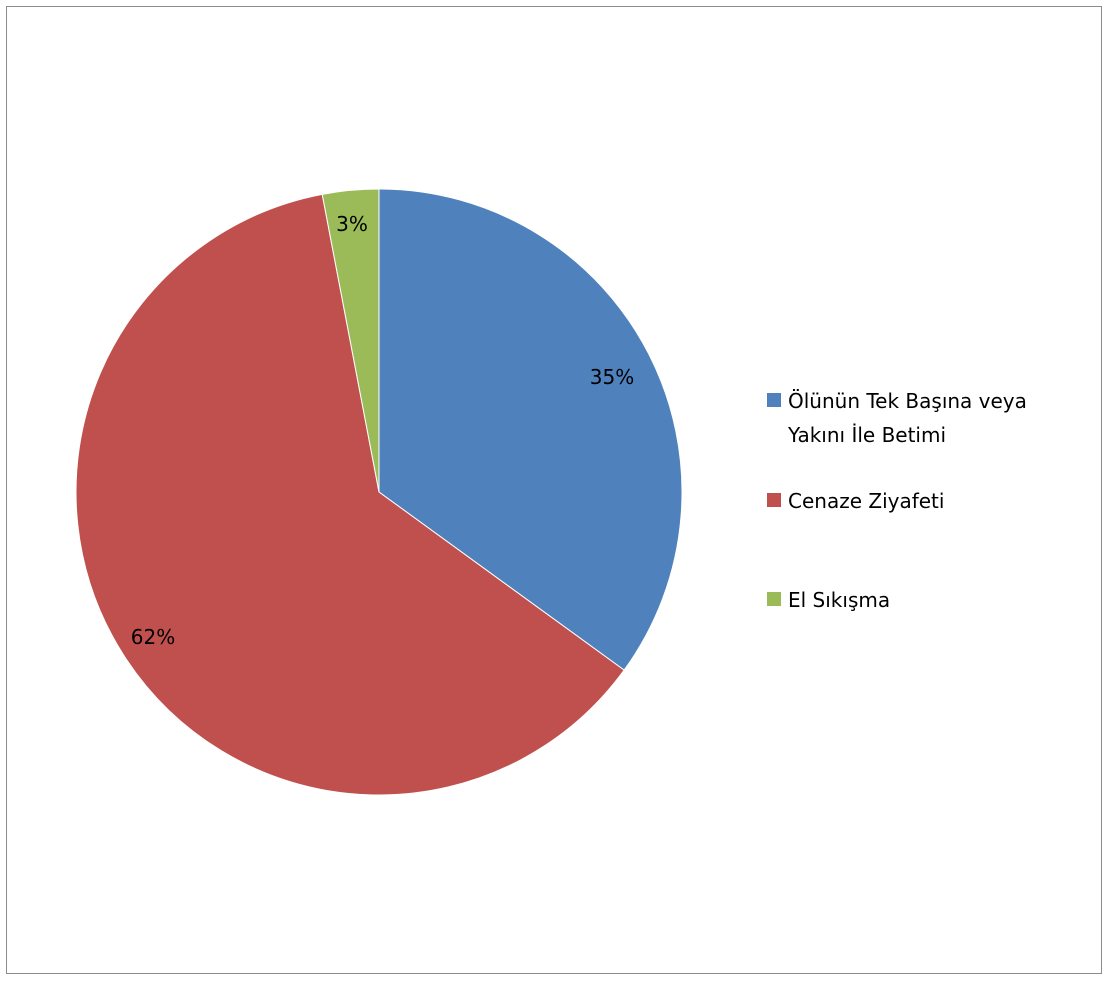 The image size is (1110, 983). I want to click on data-label-1: 62%, so click(153, 637).